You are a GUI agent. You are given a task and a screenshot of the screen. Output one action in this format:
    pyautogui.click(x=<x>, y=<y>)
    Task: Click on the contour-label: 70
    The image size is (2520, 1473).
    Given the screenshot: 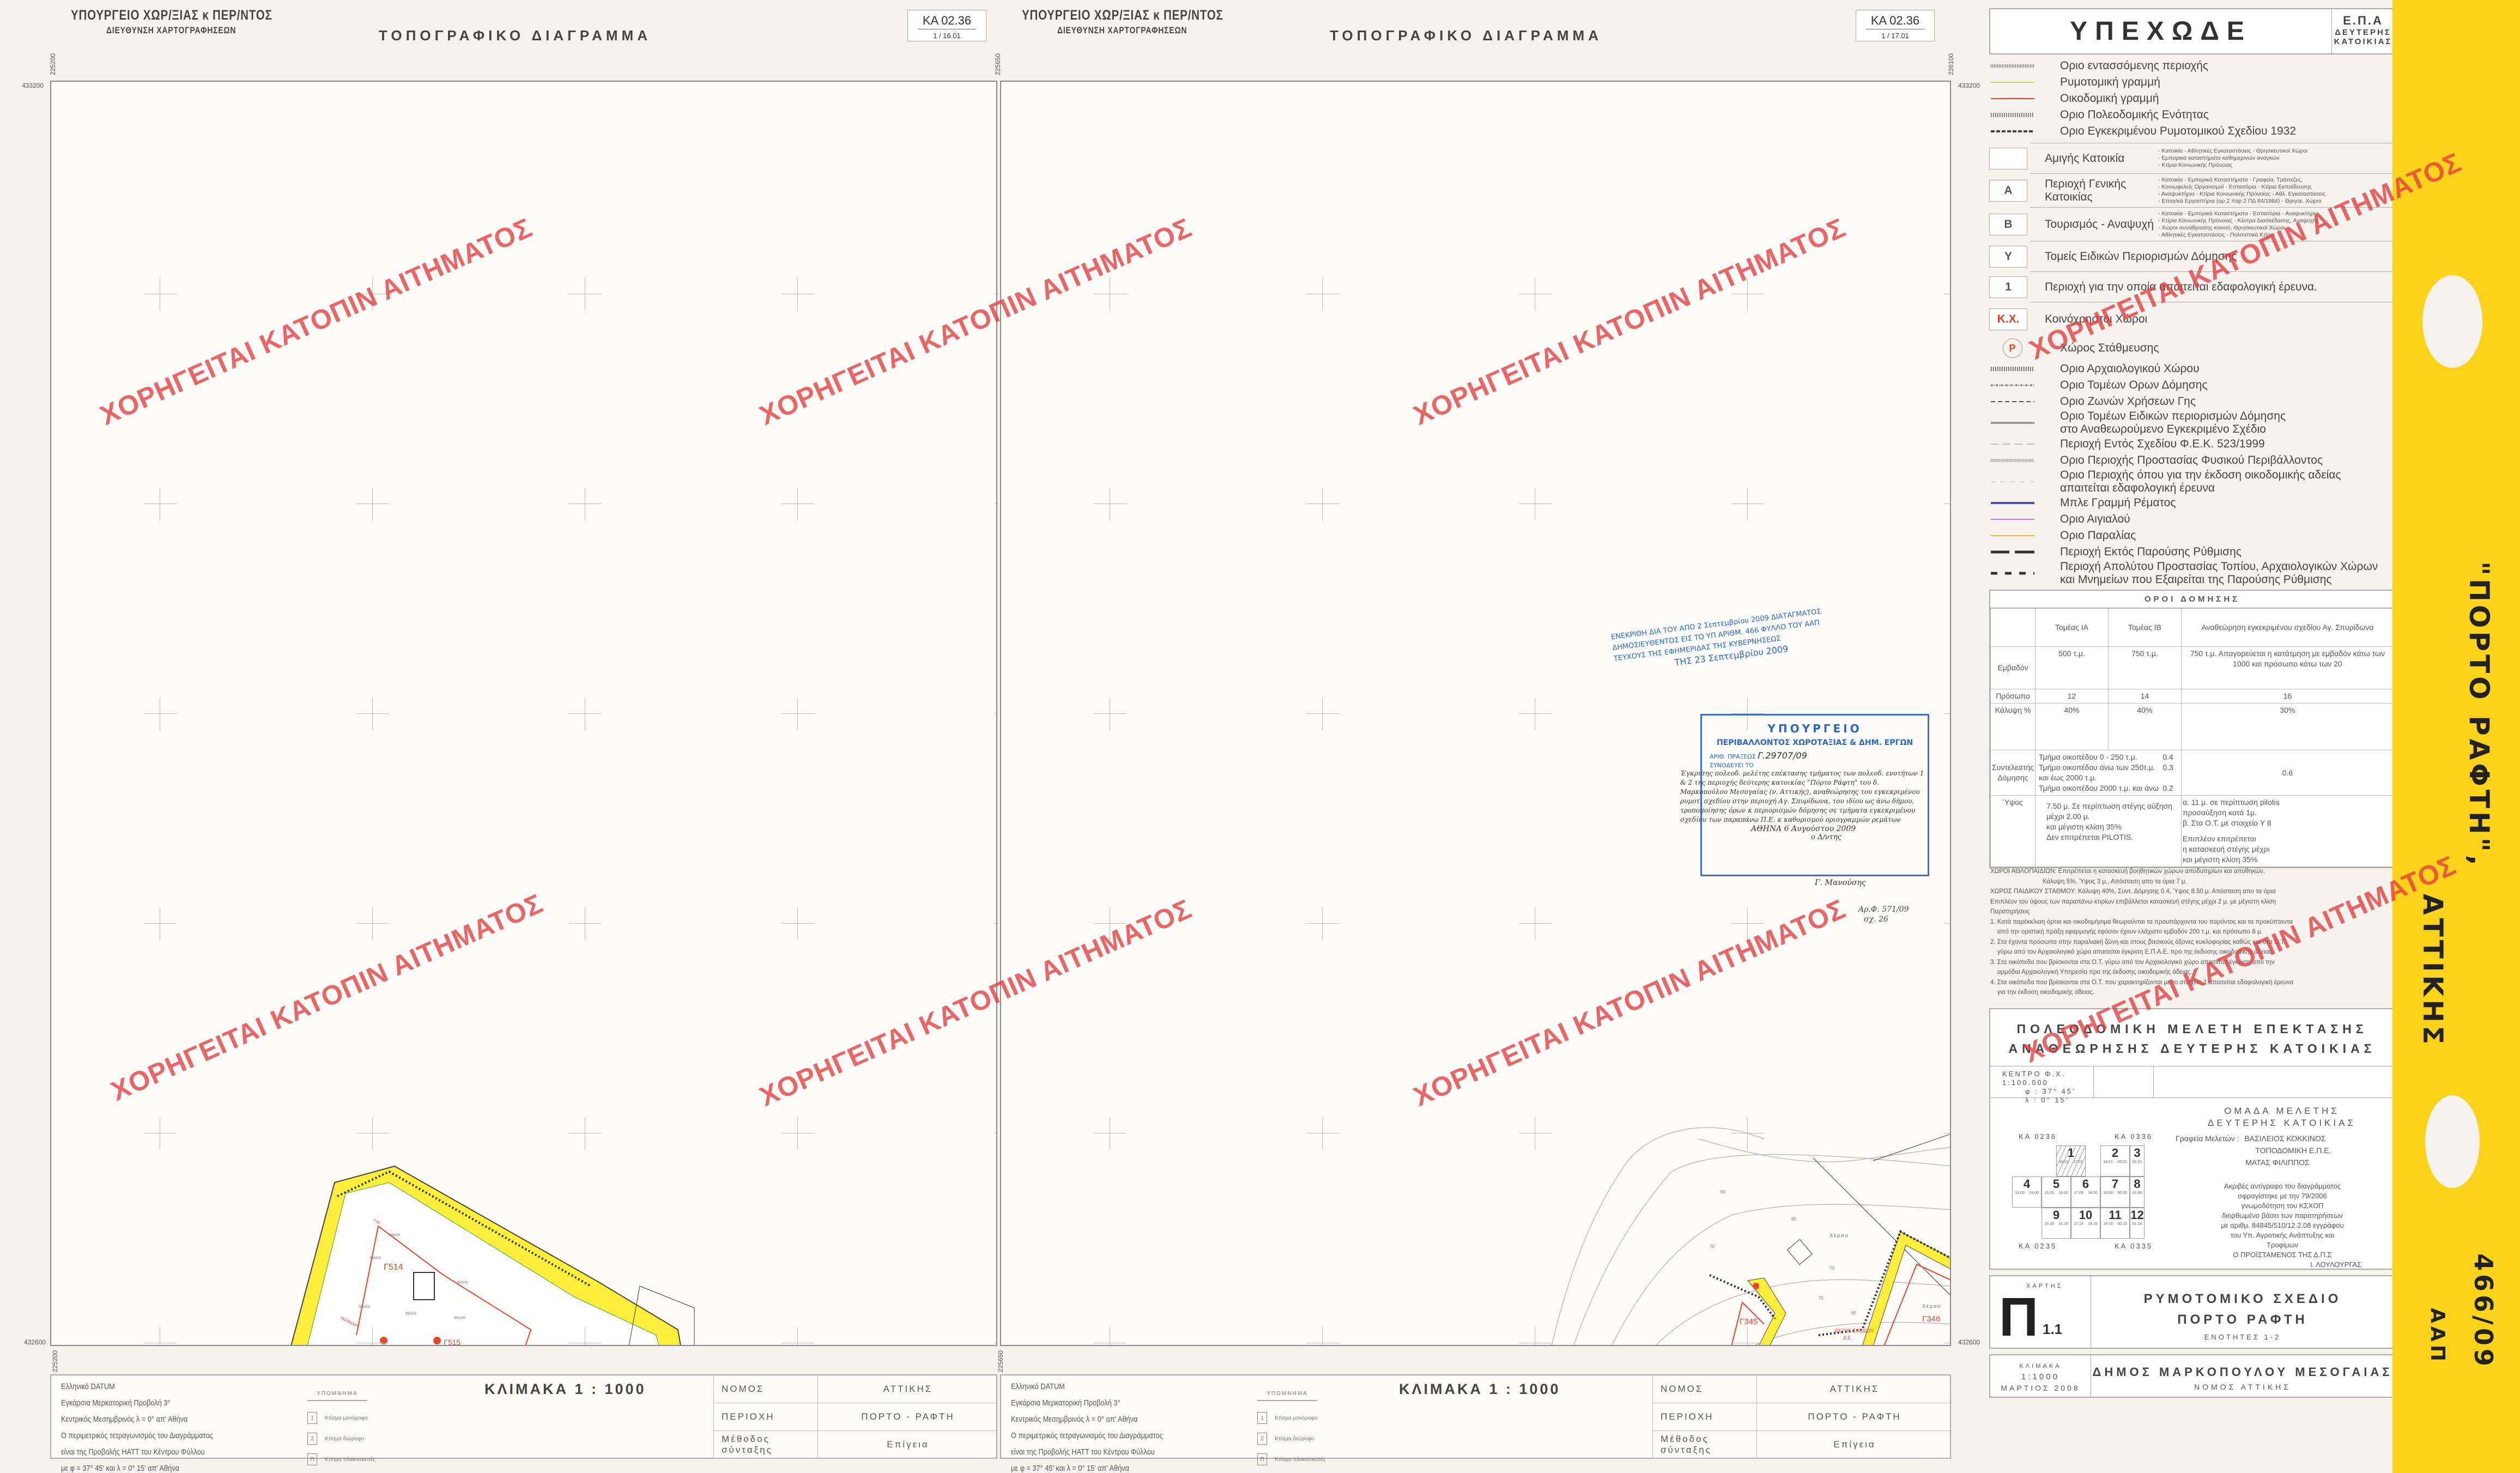 What is the action you would take?
    pyautogui.click(x=1832, y=1268)
    